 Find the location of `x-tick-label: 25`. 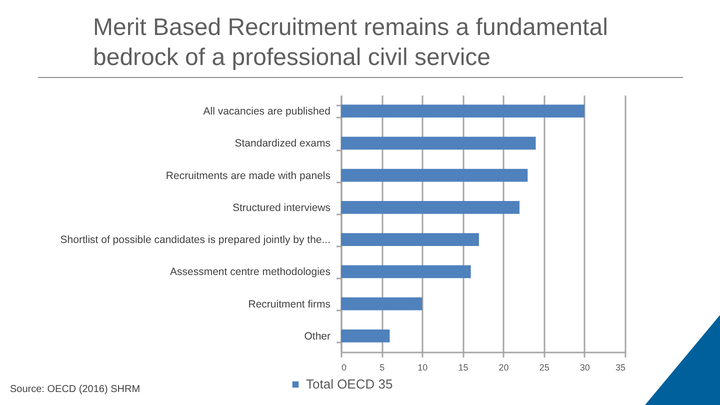

x-tick-label: 25 is located at coordinates (544, 367).